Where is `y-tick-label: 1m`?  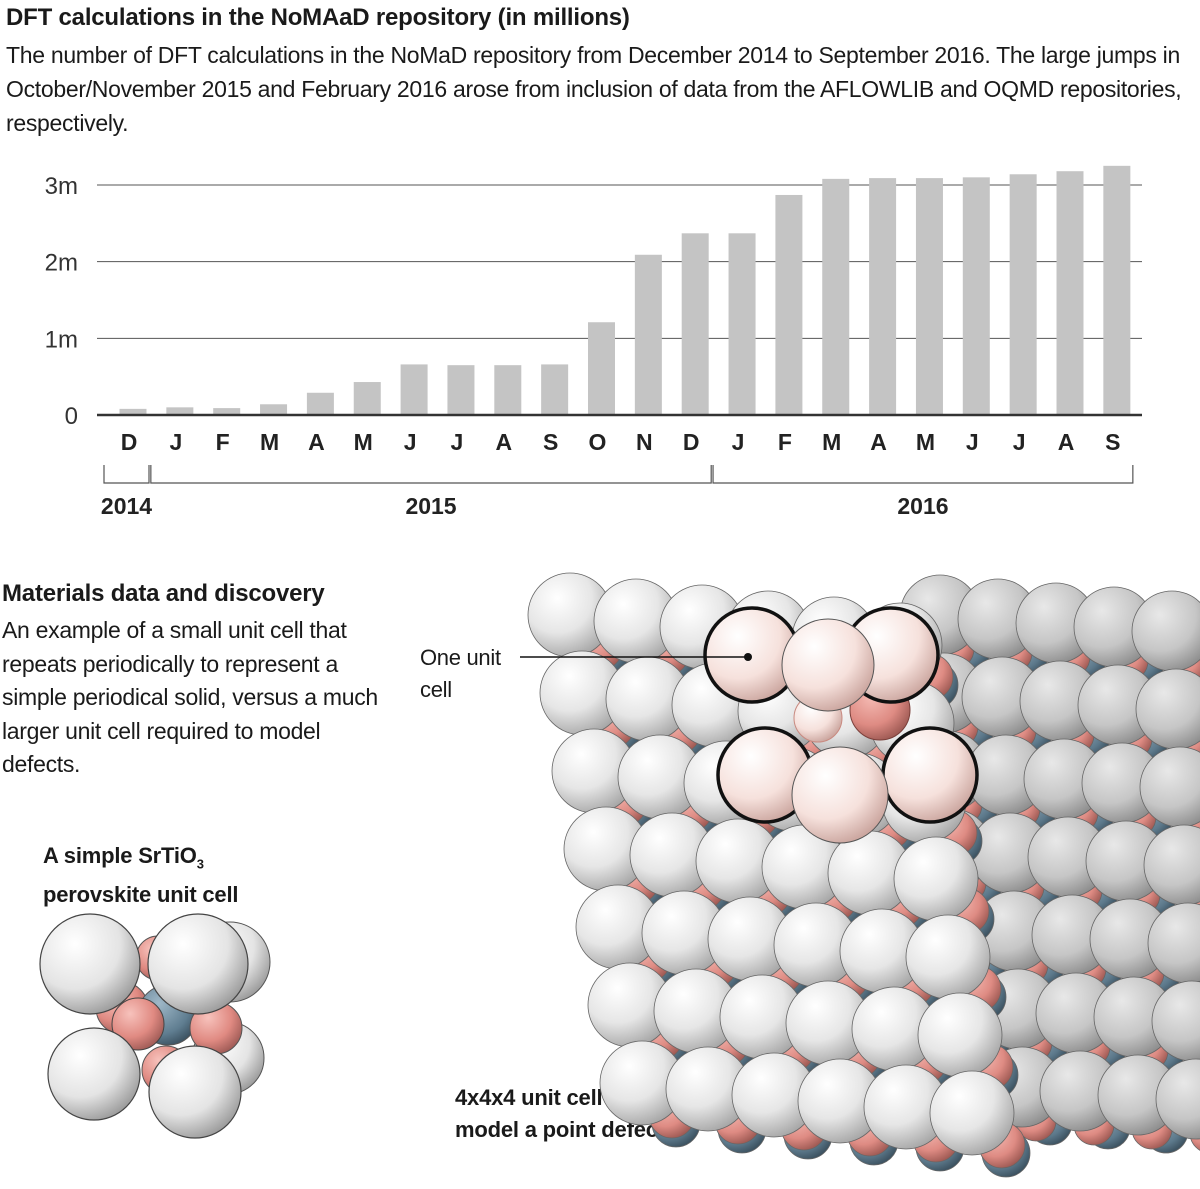 y-tick-label: 1m is located at coordinates (61, 339).